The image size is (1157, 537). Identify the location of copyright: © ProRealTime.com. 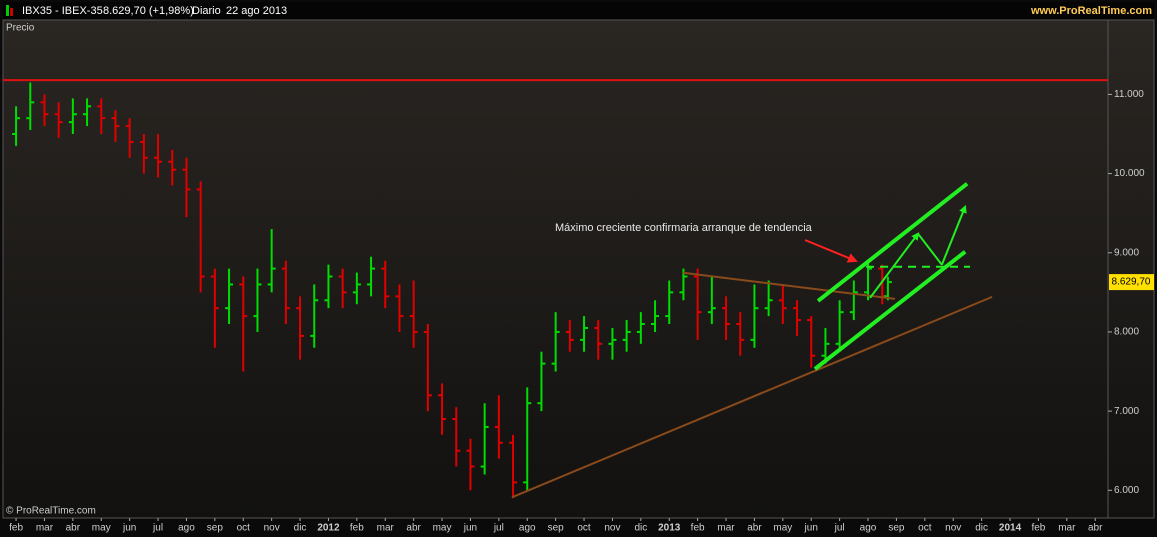
(51, 511).